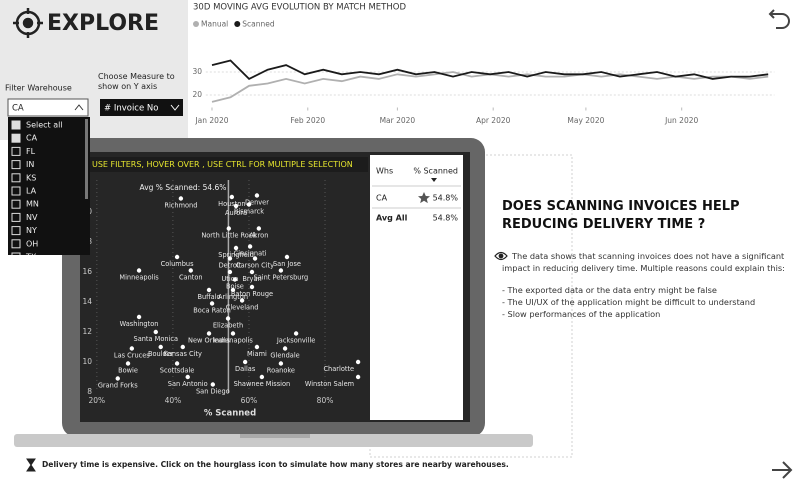  I want to click on point-label: Canton, so click(191, 278).